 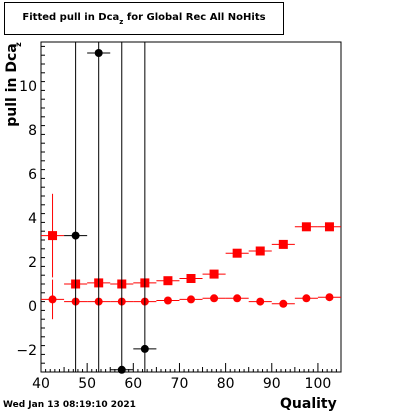 I want to click on y-tick-label: 0, so click(x=32, y=307).